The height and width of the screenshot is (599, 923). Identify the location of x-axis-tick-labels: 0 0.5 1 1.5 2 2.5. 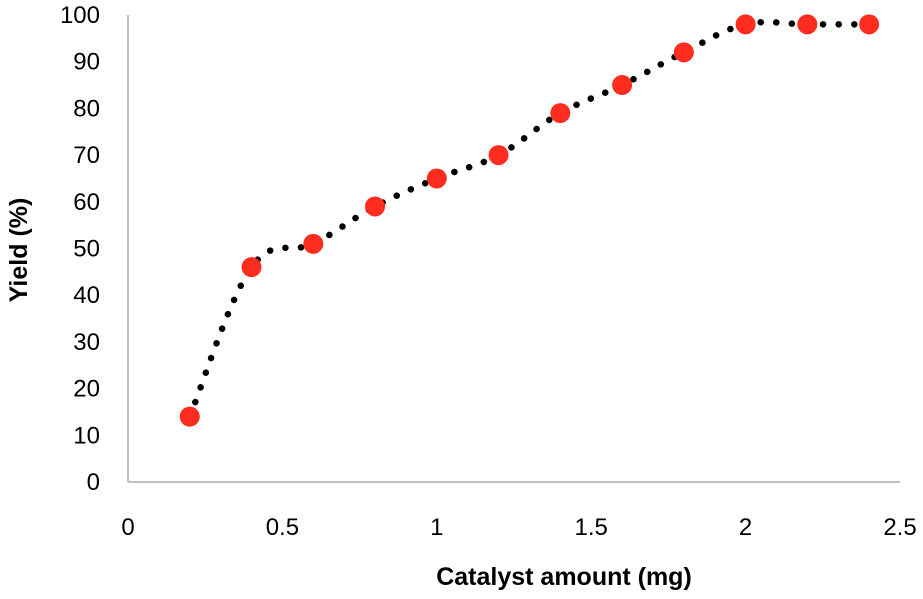
(518, 527).